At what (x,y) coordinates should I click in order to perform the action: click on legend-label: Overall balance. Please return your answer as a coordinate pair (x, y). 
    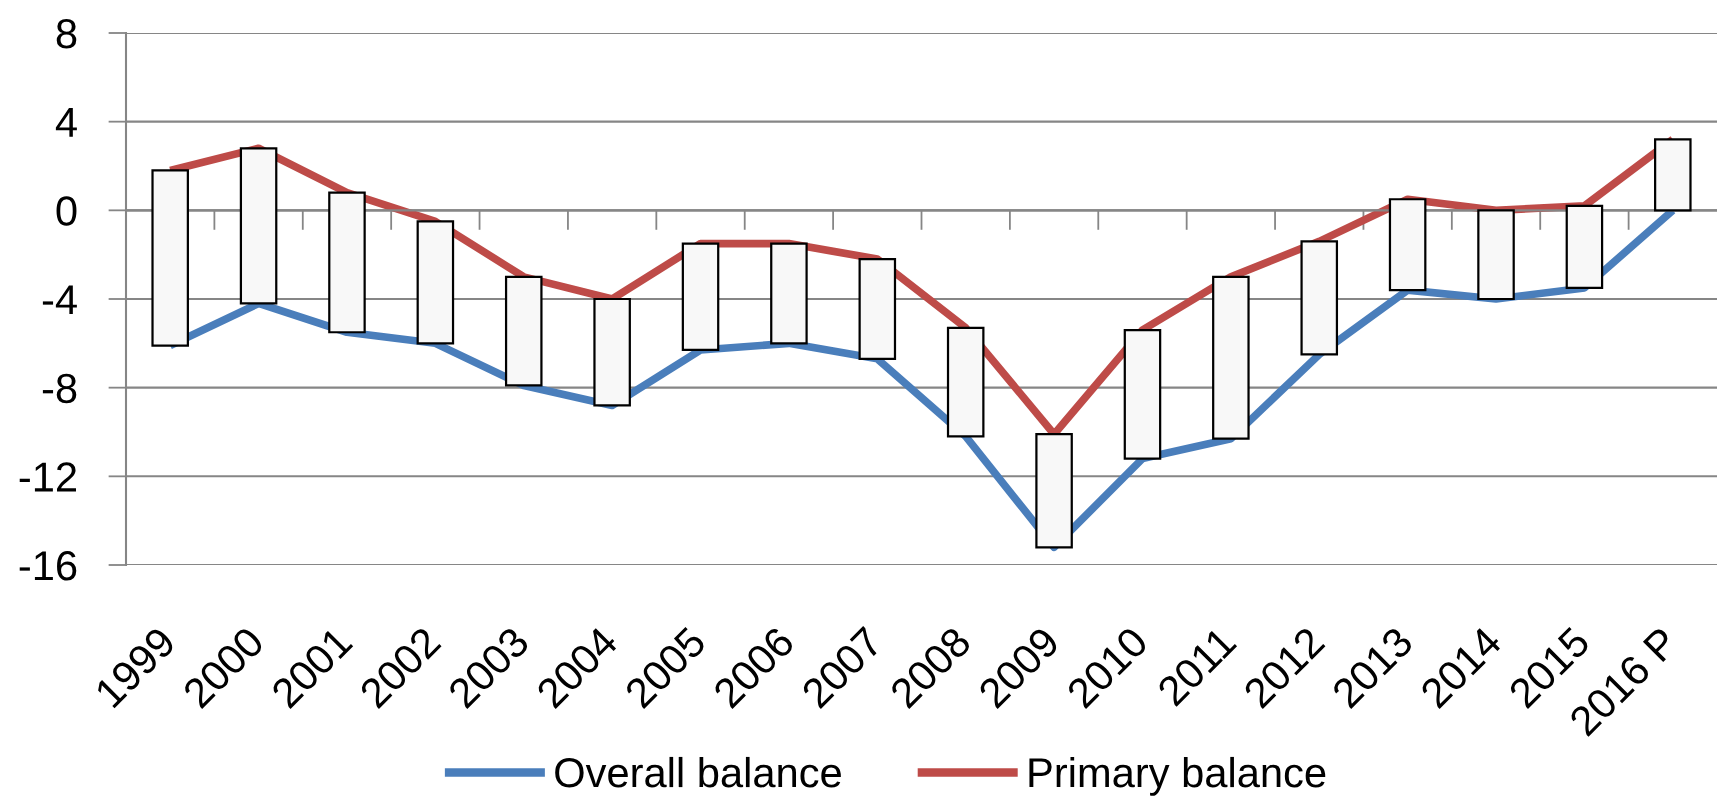
    Looking at the image, I should click on (698, 772).